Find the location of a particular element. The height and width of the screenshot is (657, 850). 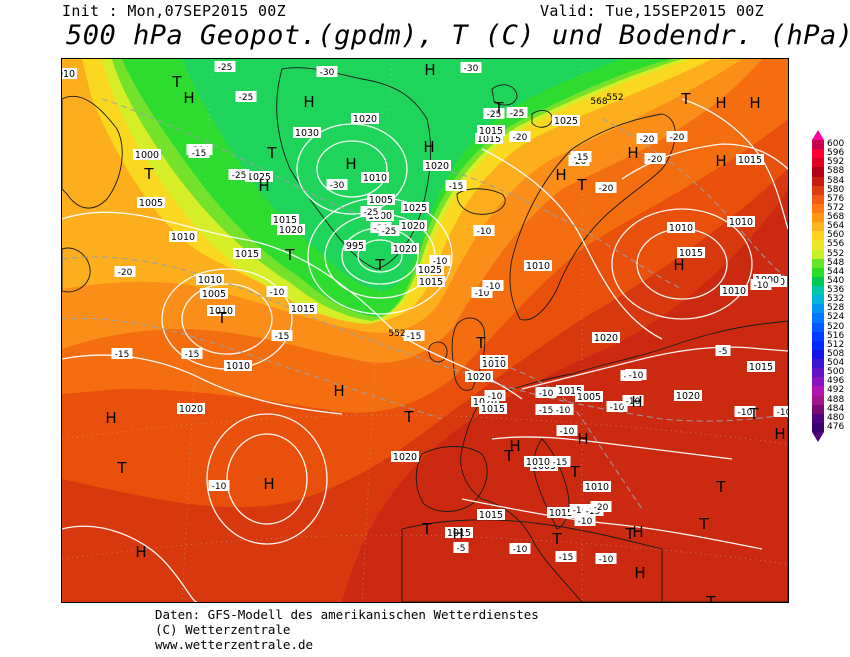

legend-entry: 528 is located at coordinates (831, 308).